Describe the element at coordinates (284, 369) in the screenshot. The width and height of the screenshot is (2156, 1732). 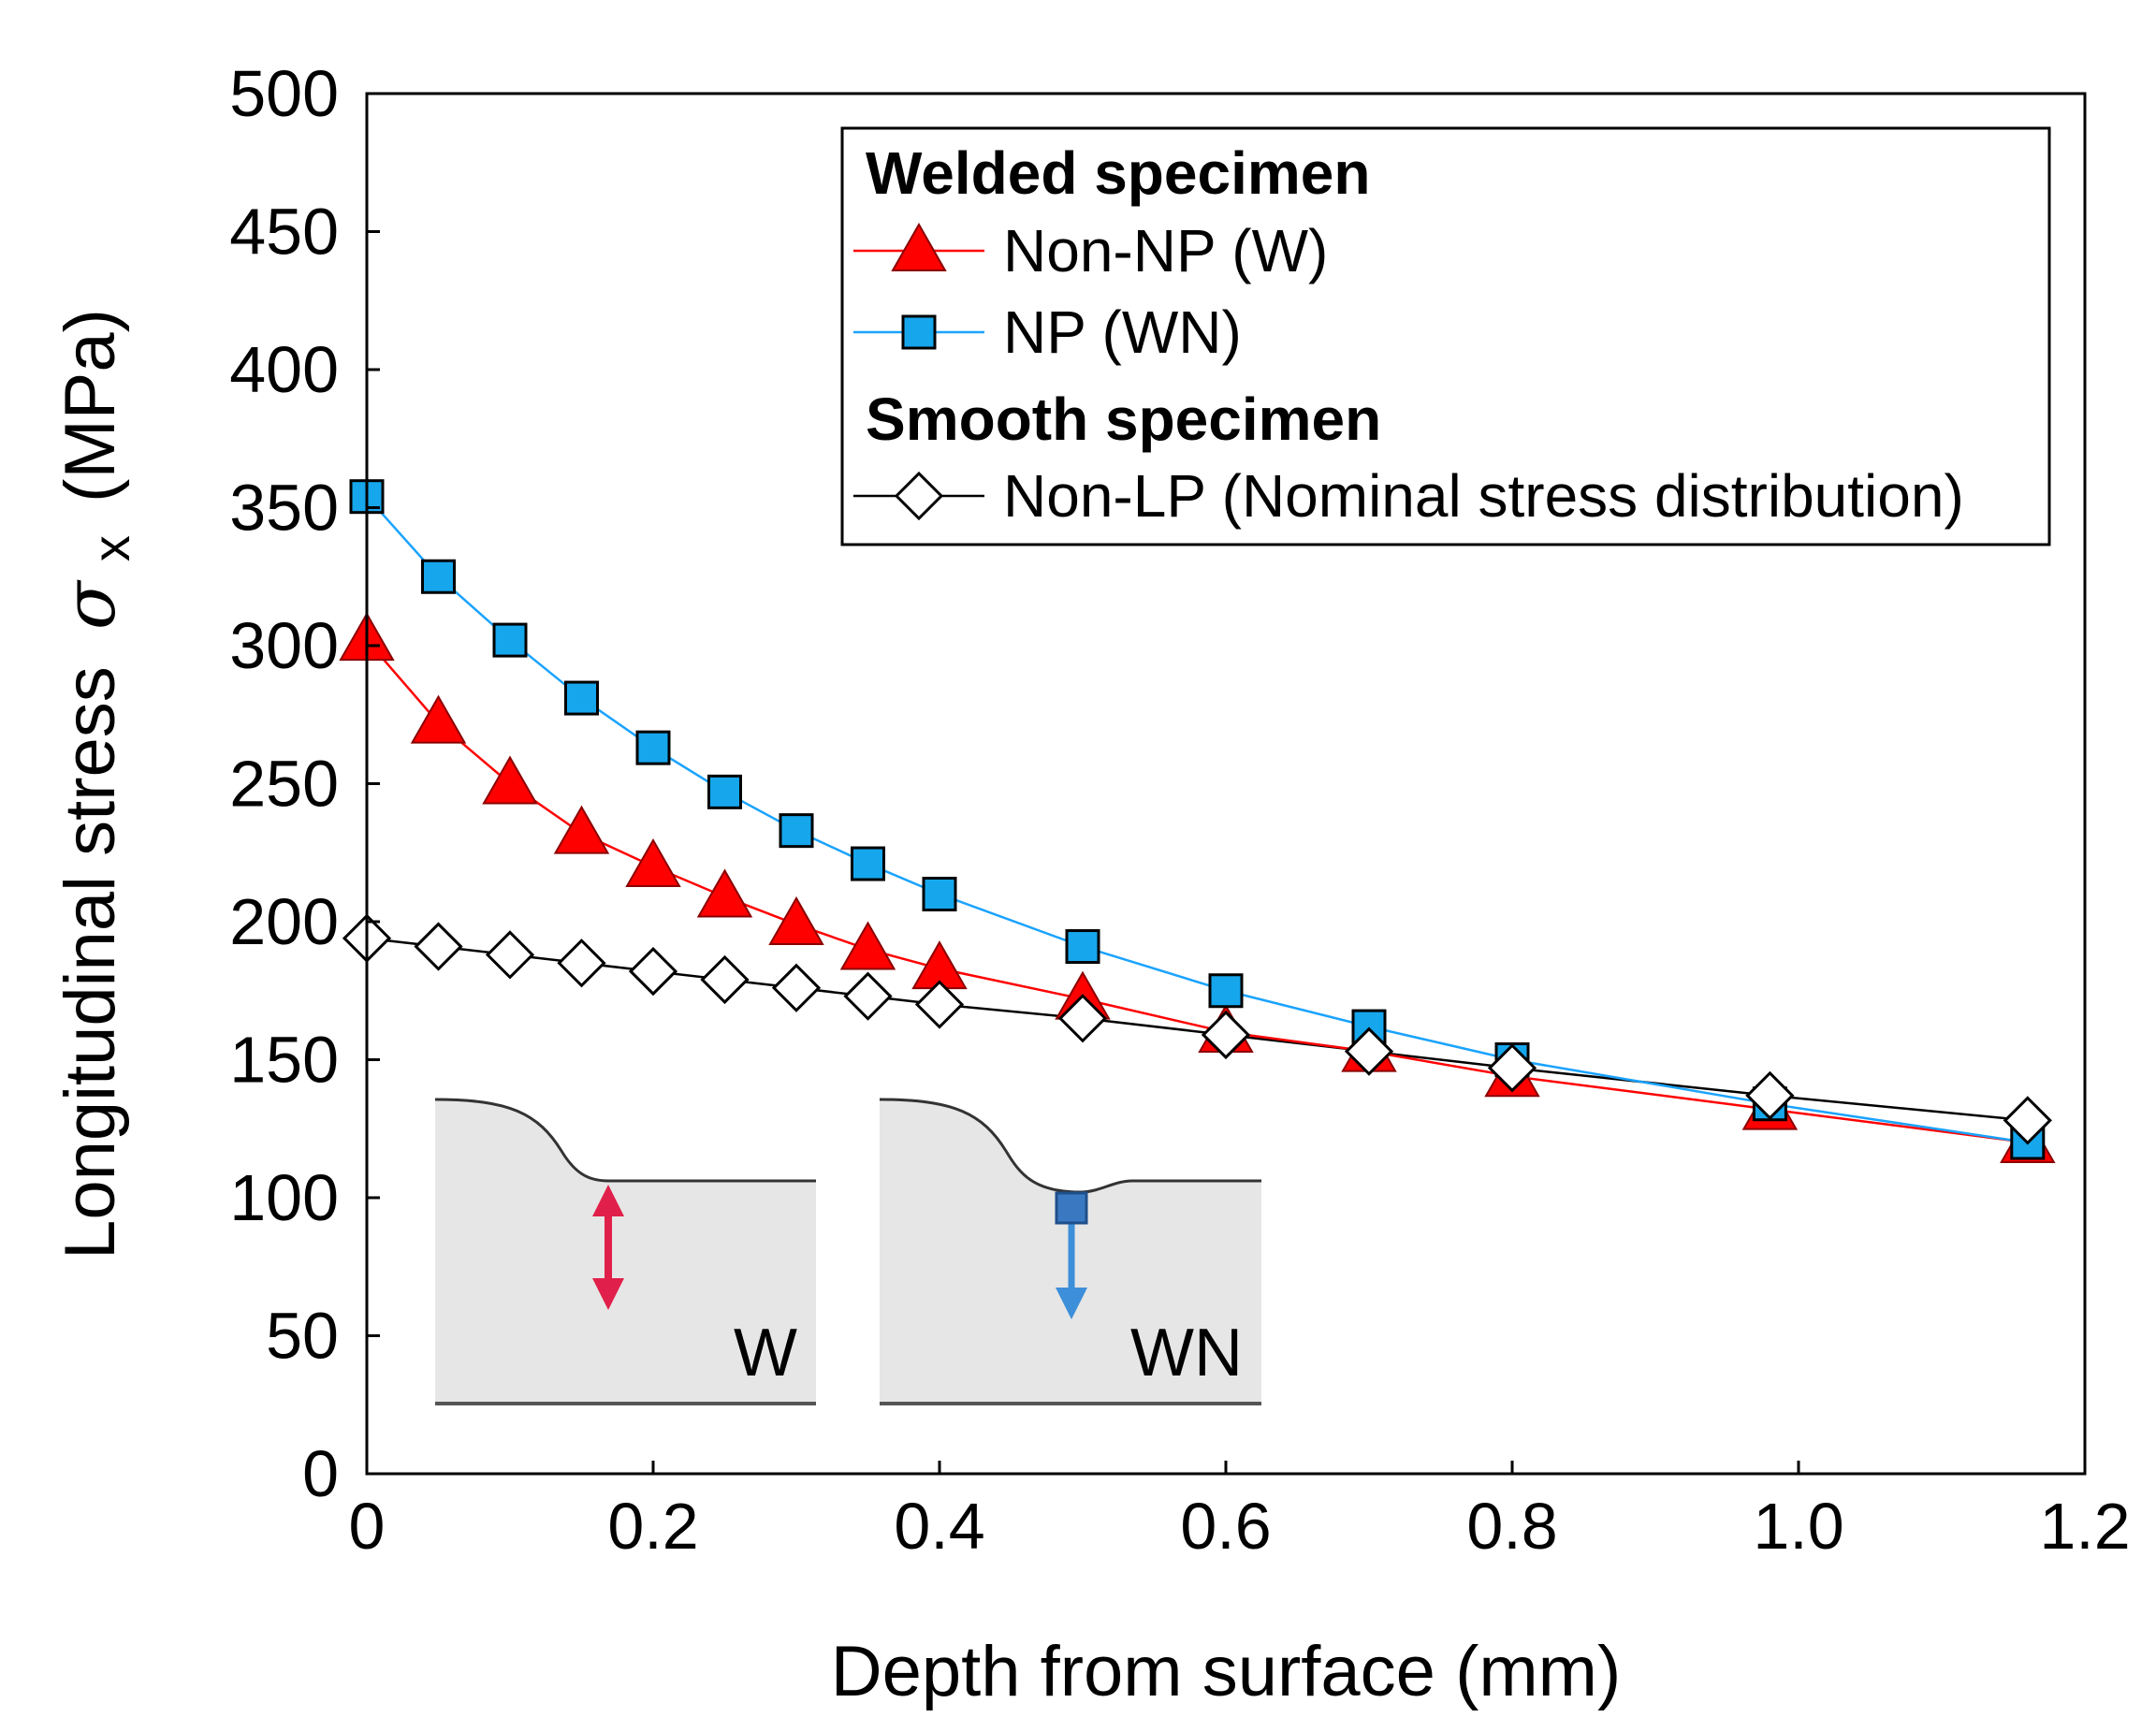
I see `y-tick-label: 400` at that location.